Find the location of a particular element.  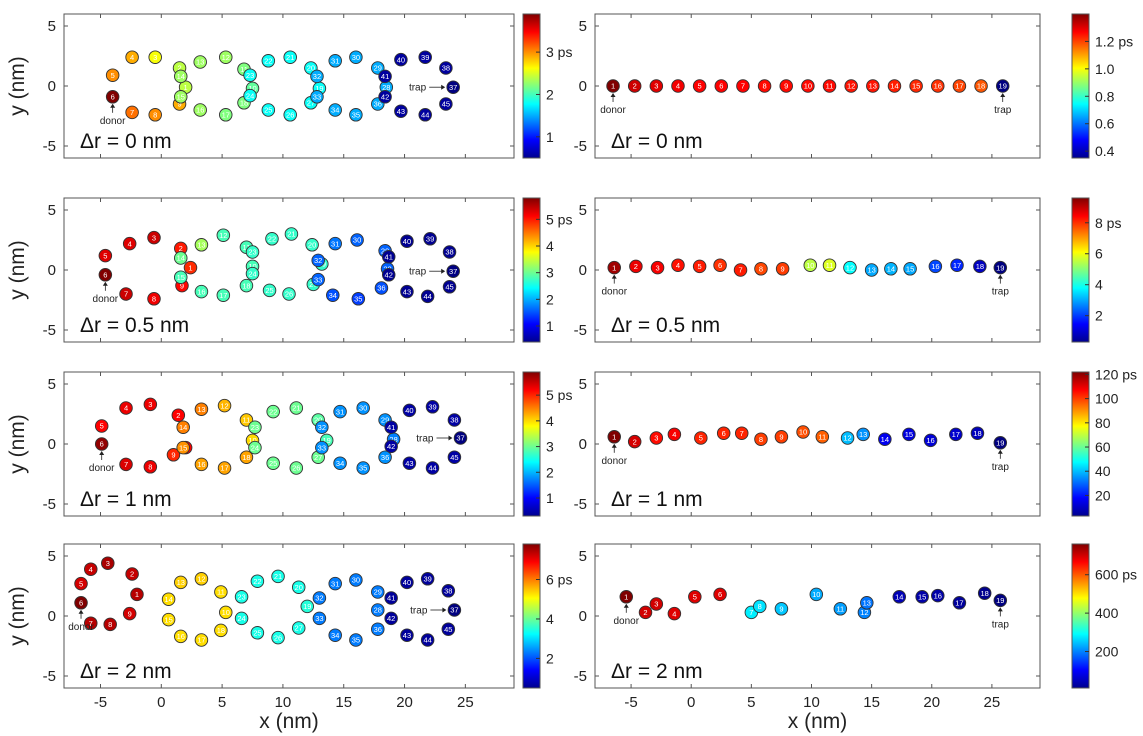

chromophore-label: 8 is located at coordinates (154, 299).